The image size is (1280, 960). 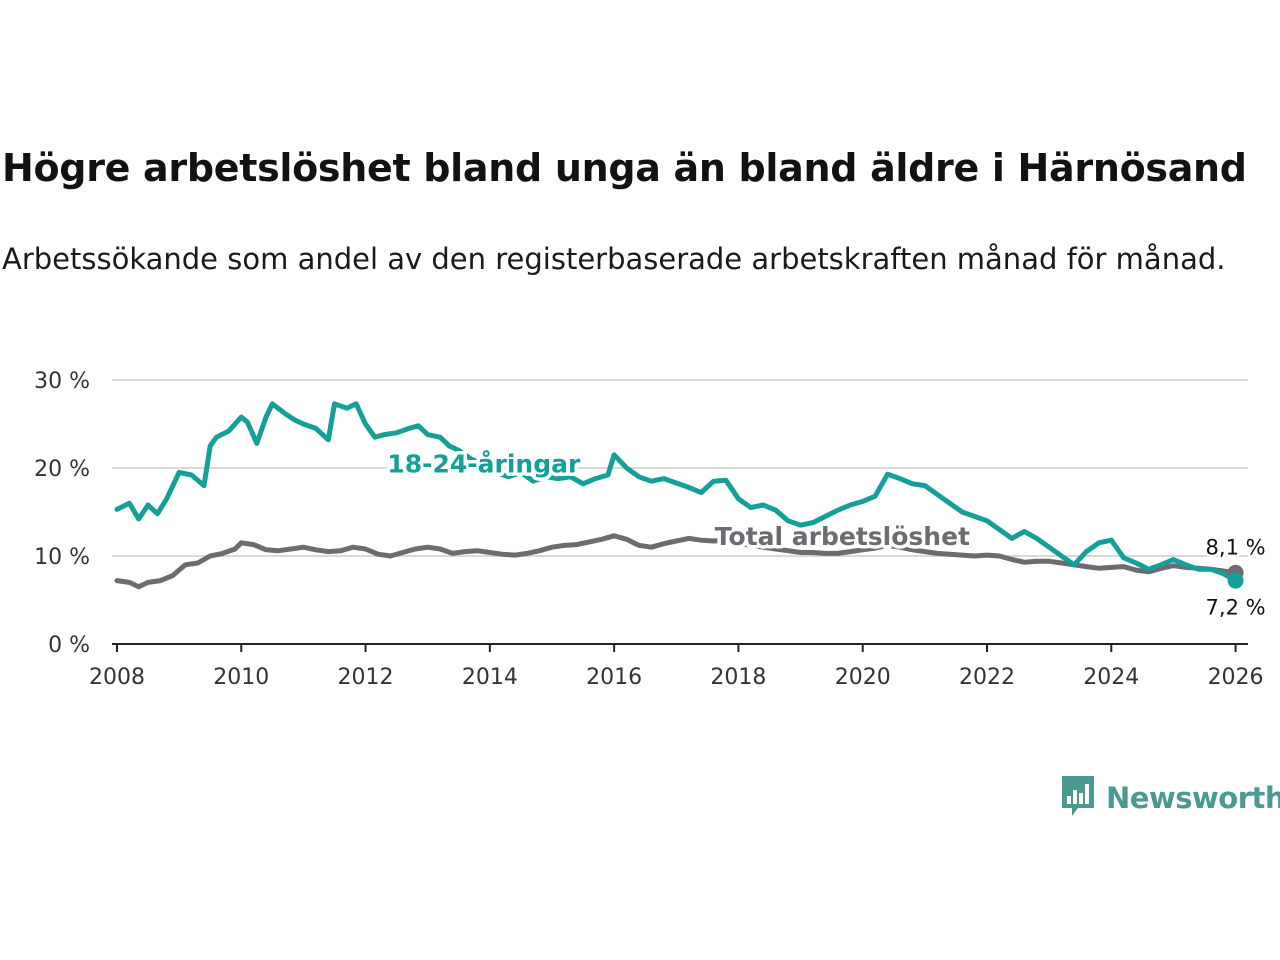 I want to click on x-tick-label: 2012, so click(x=366, y=677).